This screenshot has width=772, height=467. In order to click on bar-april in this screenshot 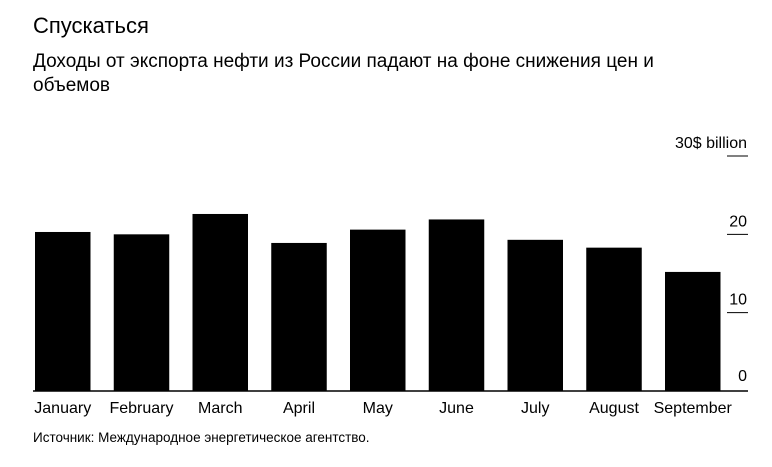, I will do `click(299, 316)`.